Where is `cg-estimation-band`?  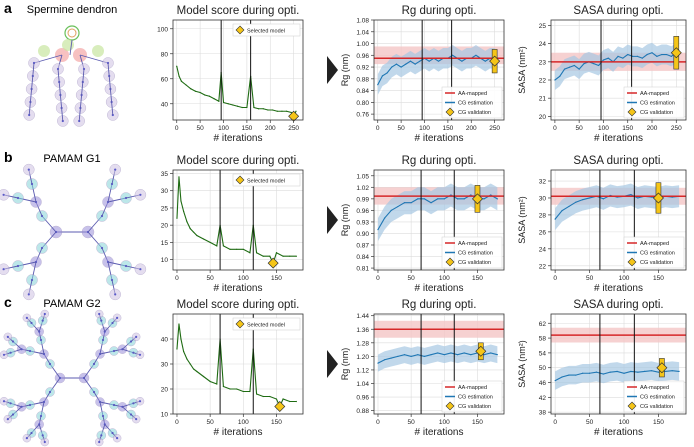
cg-estimation-band is located at coordinates (437, 212).